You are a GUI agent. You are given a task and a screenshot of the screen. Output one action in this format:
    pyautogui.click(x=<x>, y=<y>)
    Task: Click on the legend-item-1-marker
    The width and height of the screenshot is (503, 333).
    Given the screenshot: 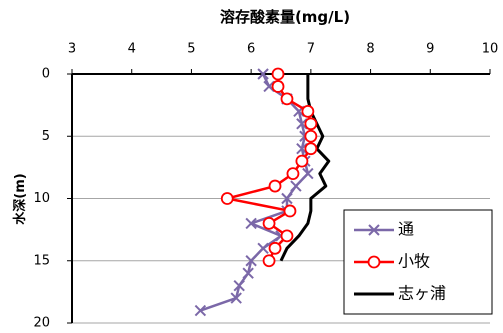 What is the action you would take?
    pyautogui.click(x=374, y=262)
    